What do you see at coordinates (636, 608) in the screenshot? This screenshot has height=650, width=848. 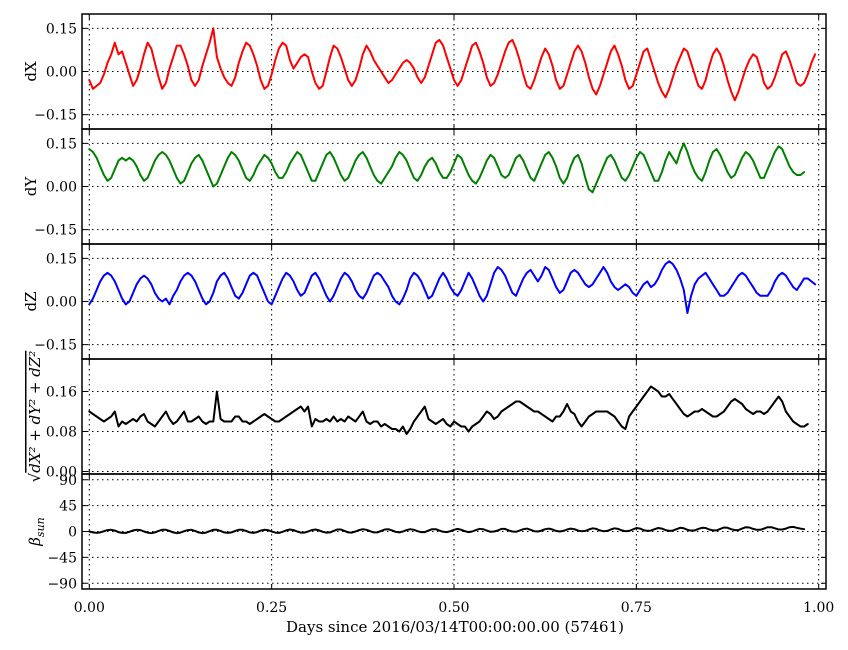 I see `x-tick-label: 0.75` at bounding box center [636, 608].